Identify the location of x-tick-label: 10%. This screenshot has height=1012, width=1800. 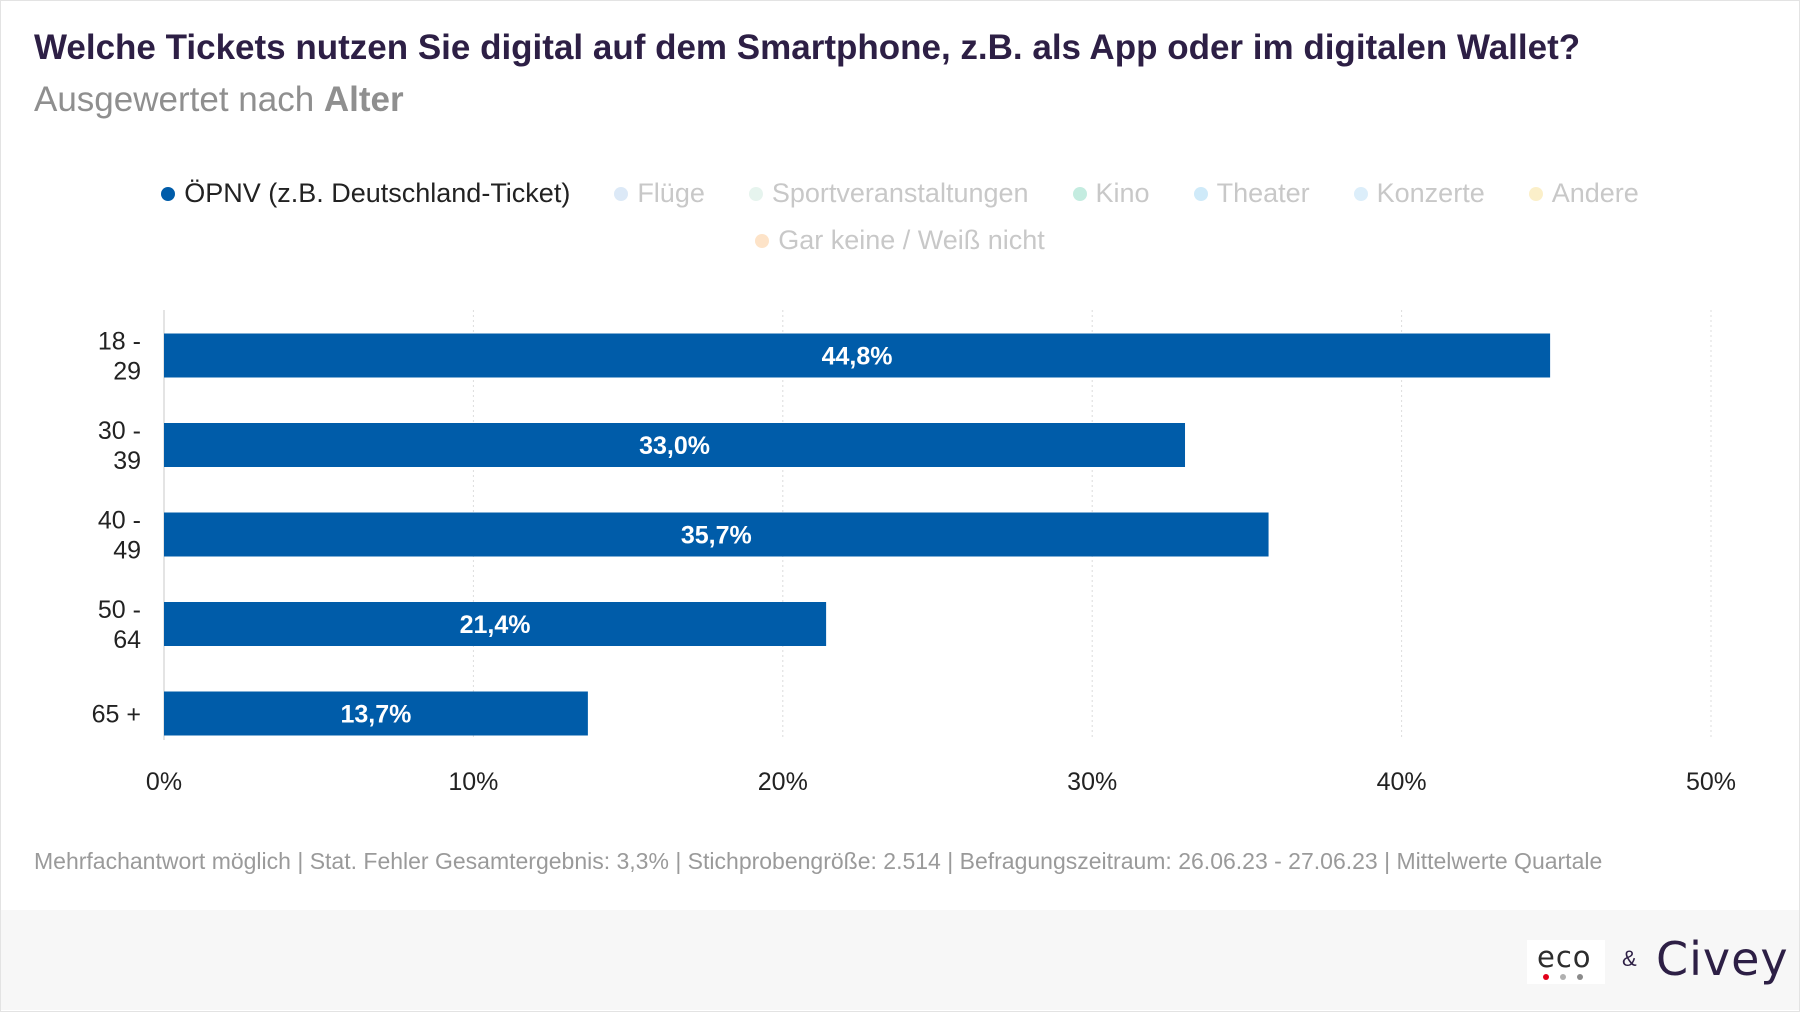
(473, 782).